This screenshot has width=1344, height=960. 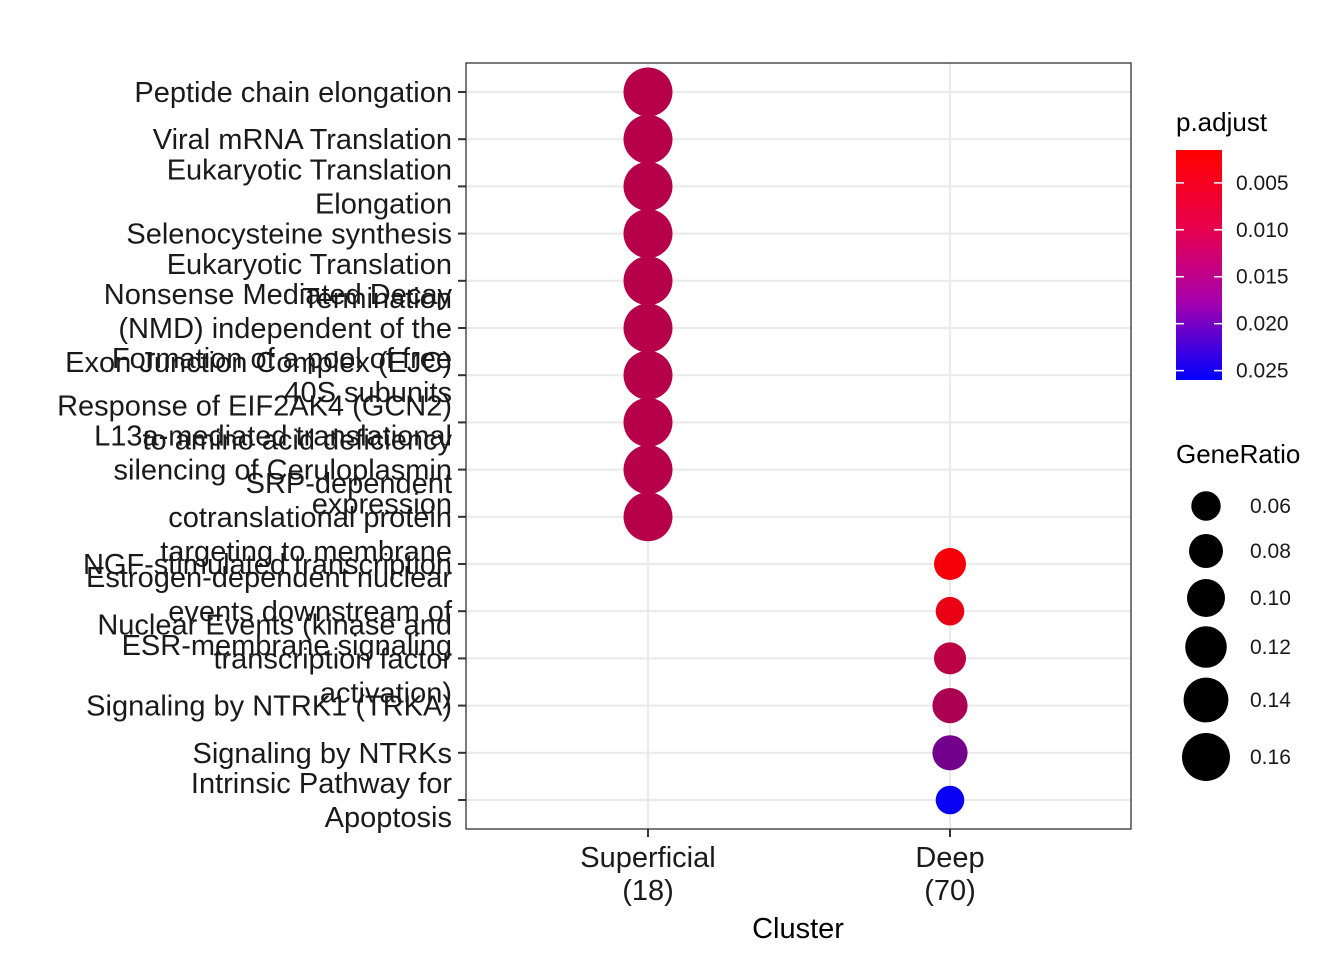 I want to click on y-tick-label: Eukaryotic Translation Termination, so click(x=309, y=282).